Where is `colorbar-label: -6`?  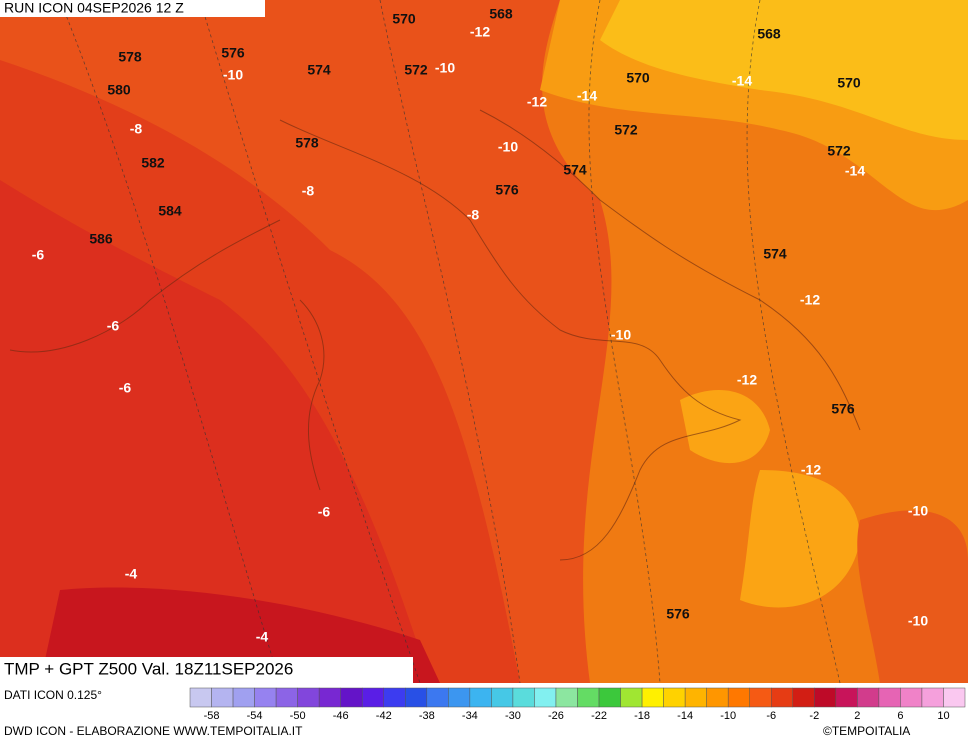 colorbar-label: -6 is located at coordinates (771, 716).